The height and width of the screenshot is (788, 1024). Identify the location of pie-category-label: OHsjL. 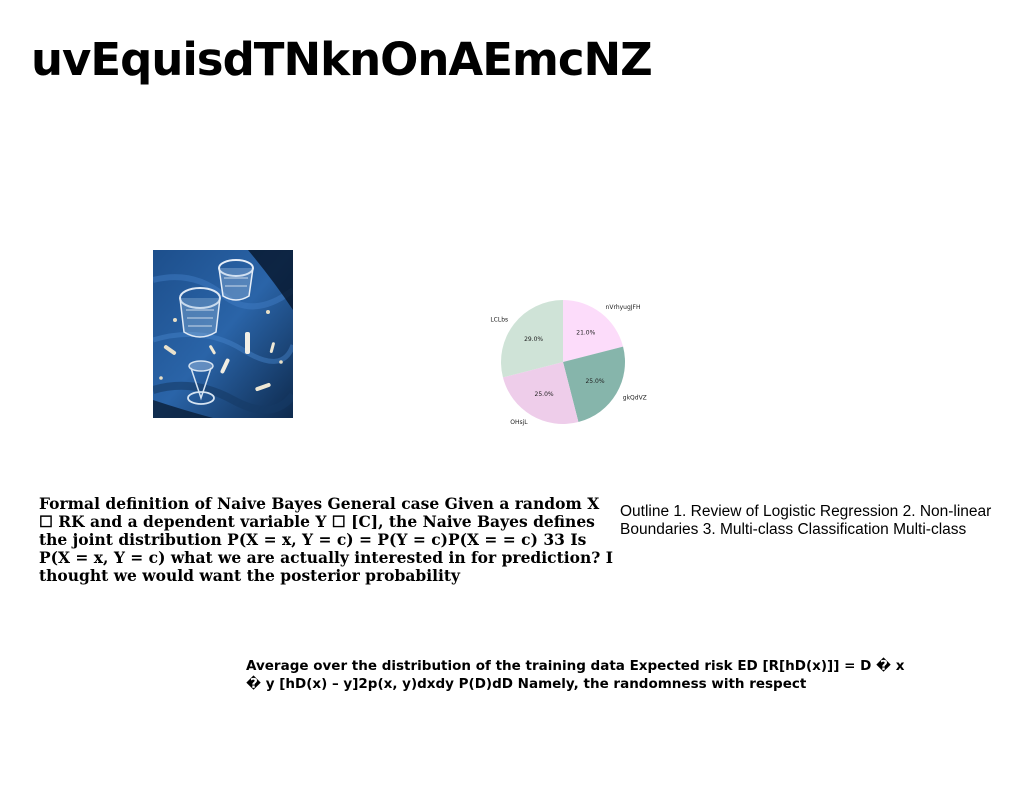
(519, 422).